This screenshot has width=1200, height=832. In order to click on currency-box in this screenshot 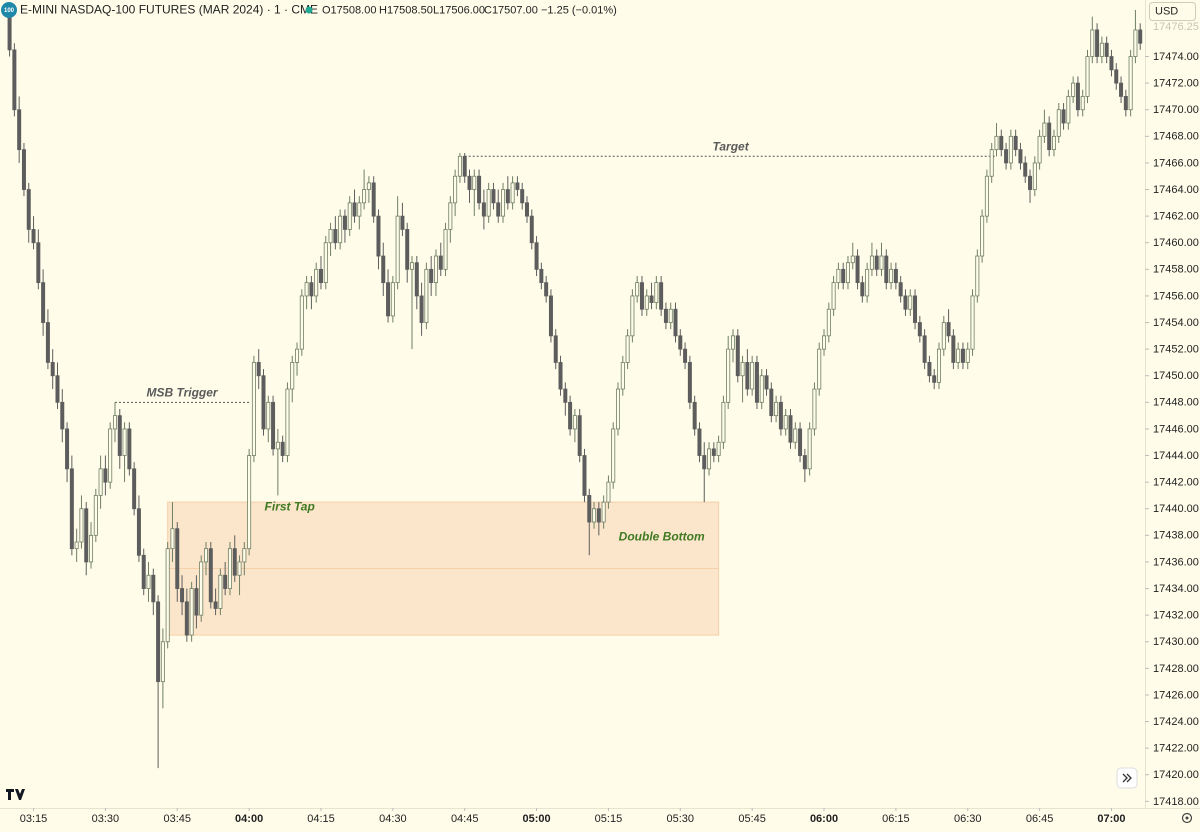, I will do `click(1172, 11)`.